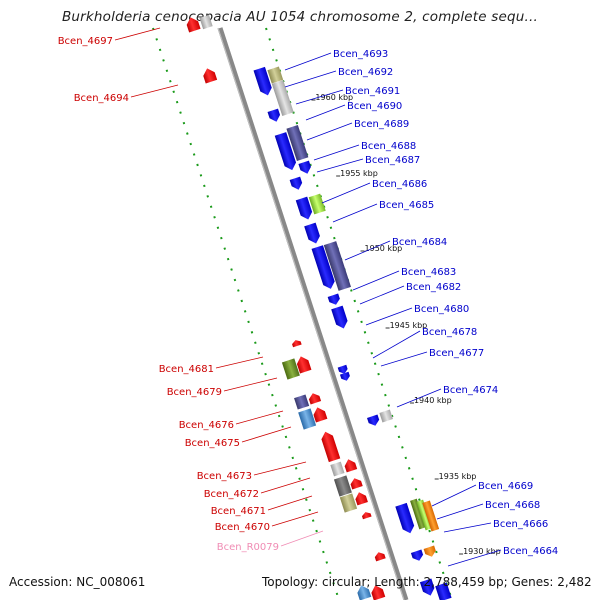 This screenshot has width=600, height=600. What do you see at coordinates (520, 524) in the screenshot?
I see `forward-gene-label: Bcen_4666` at bounding box center [520, 524].